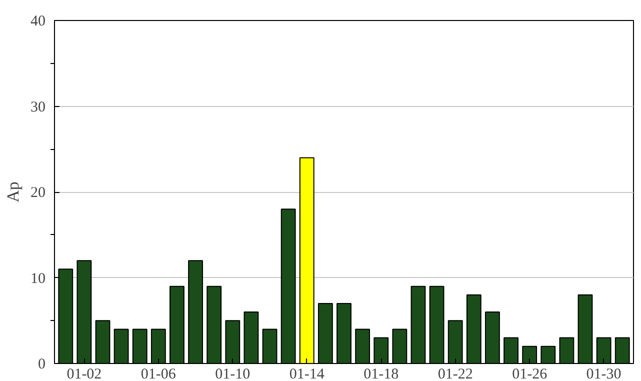 The width and height of the screenshot is (641, 381). What do you see at coordinates (38, 193) in the screenshot?
I see `y-tick-label: 20` at bounding box center [38, 193].